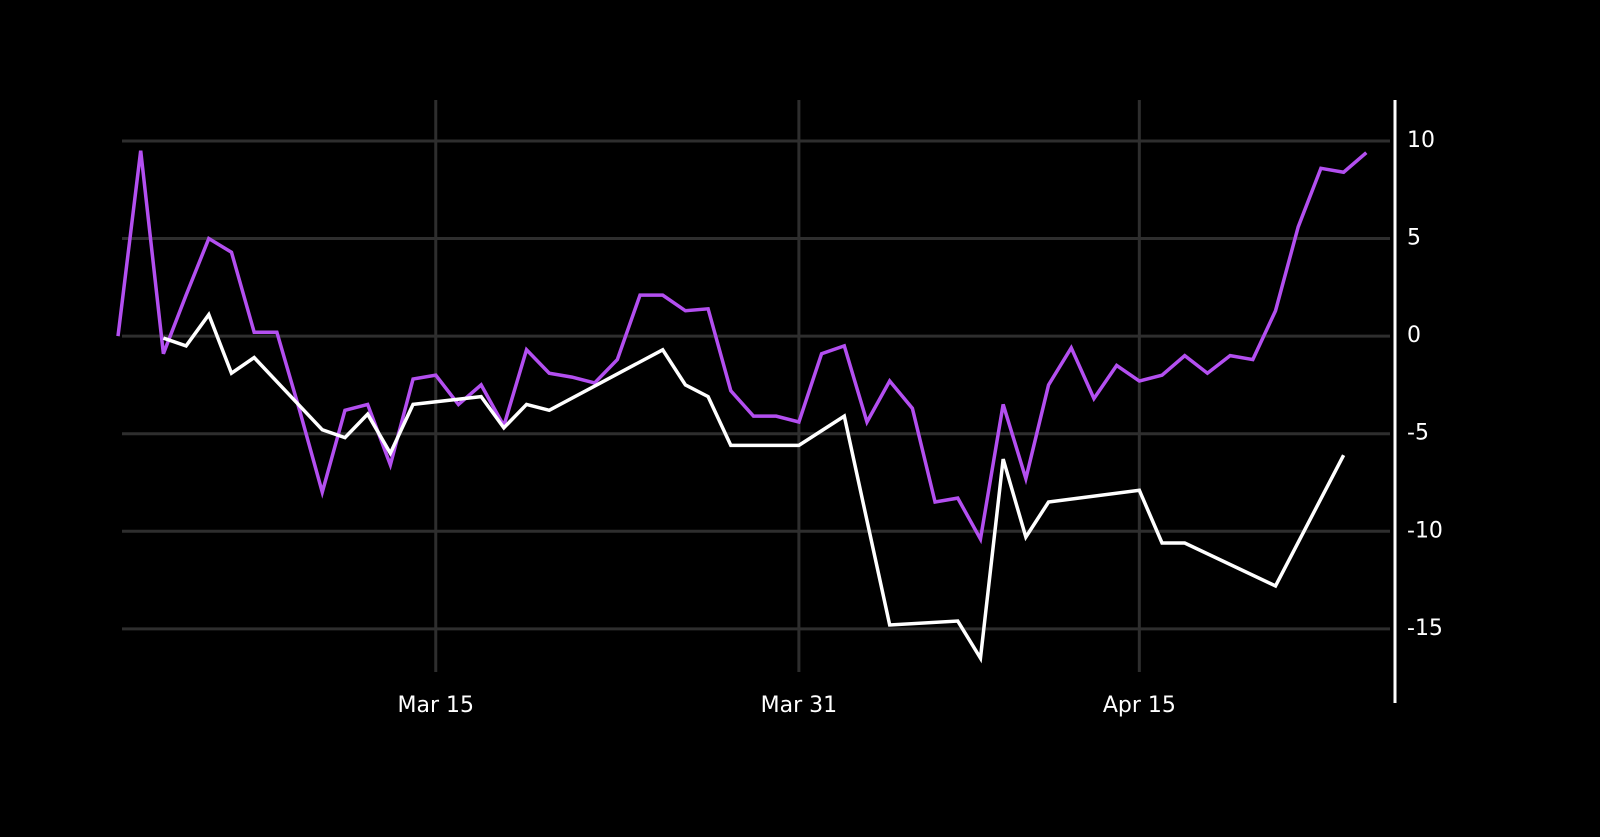 This screenshot has height=837, width=1600. Describe the element at coordinates (799, 705) in the screenshot. I see `x-tick-label: Mar 31` at that location.